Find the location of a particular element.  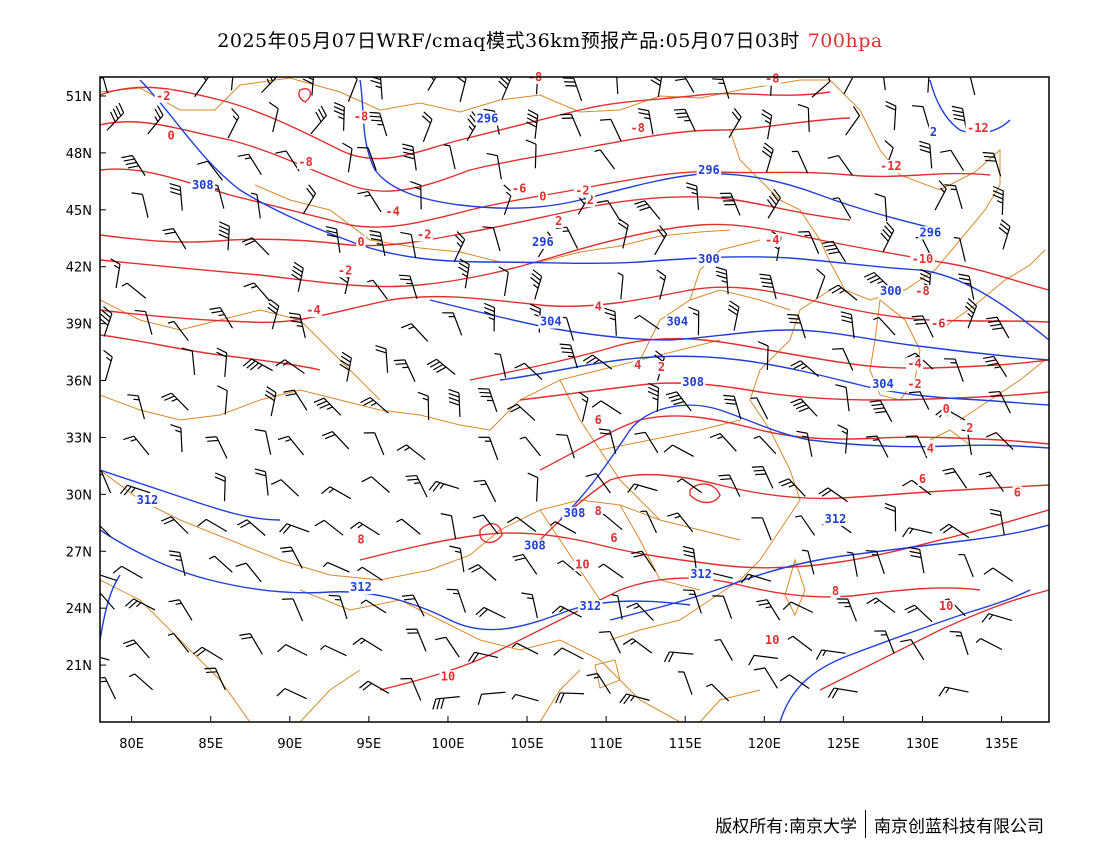

contour-label: 312 is located at coordinates (590, 606).